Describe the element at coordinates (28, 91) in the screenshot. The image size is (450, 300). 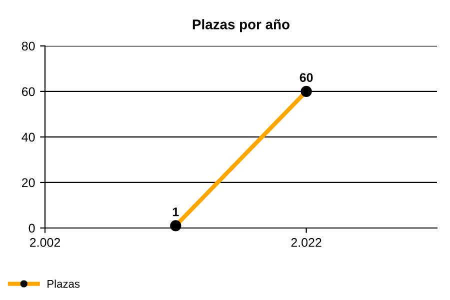
I see `y-tick-label: 60` at that location.